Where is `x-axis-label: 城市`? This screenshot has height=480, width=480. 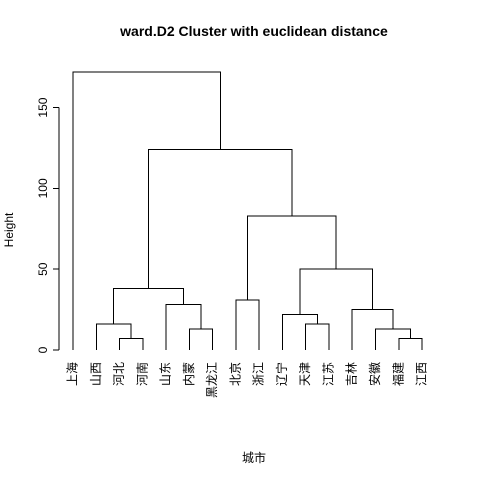 x-axis-label: 城市 is located at coordinates (254, 457).